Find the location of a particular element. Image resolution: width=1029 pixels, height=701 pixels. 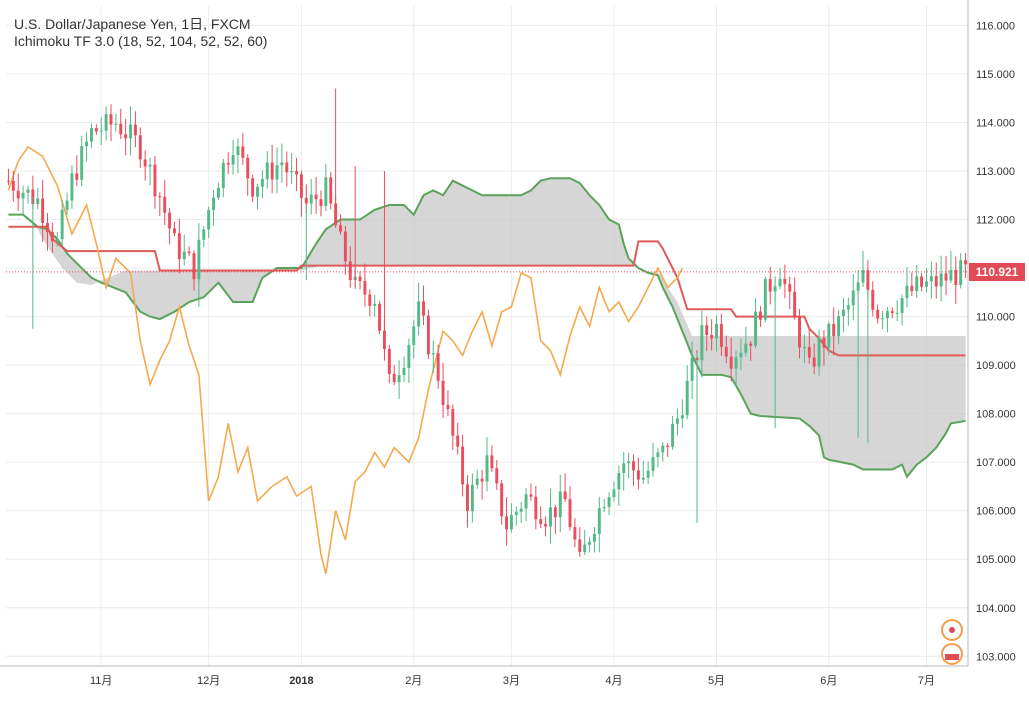

chart-widget is located at coordinates (952, 640).